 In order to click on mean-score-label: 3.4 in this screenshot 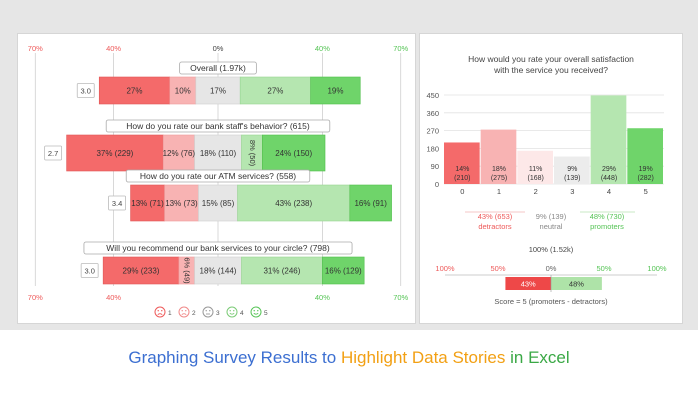, I will do `click(117, 203)`.